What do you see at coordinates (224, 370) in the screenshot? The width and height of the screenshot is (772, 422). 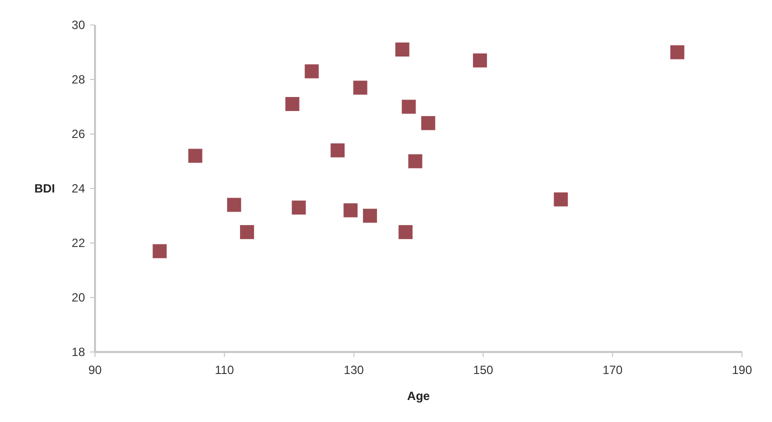 I see `x-tick-label: 110` at bounding box center [224, 370].